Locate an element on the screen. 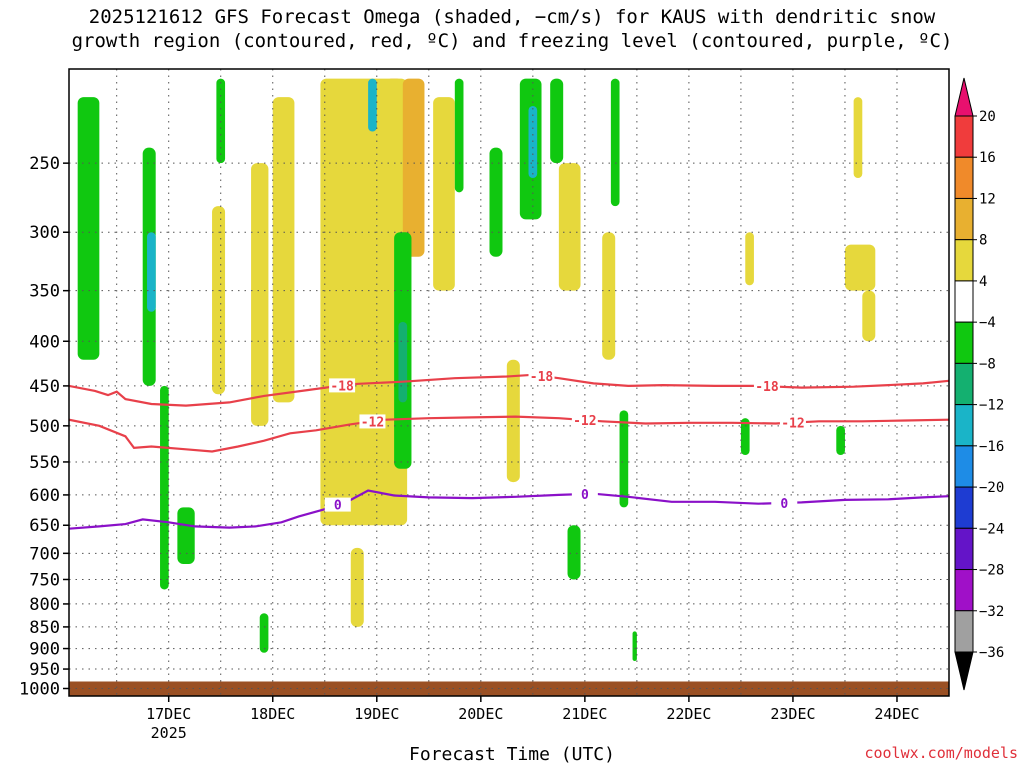  x-axis-label: Forecast Time (UTC) is located at coordinates (512, 754).